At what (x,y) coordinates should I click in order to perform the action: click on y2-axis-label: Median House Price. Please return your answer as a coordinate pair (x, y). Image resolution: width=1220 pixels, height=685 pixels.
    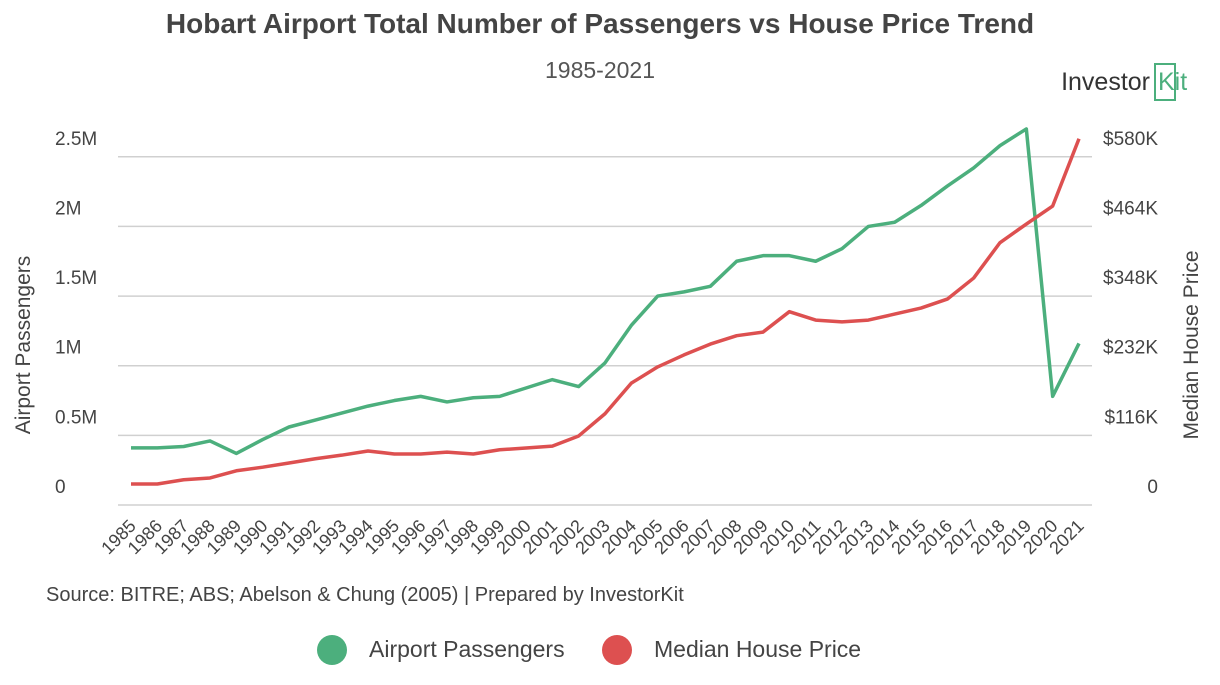
    Looking at the image, I should click on (1191, 344).